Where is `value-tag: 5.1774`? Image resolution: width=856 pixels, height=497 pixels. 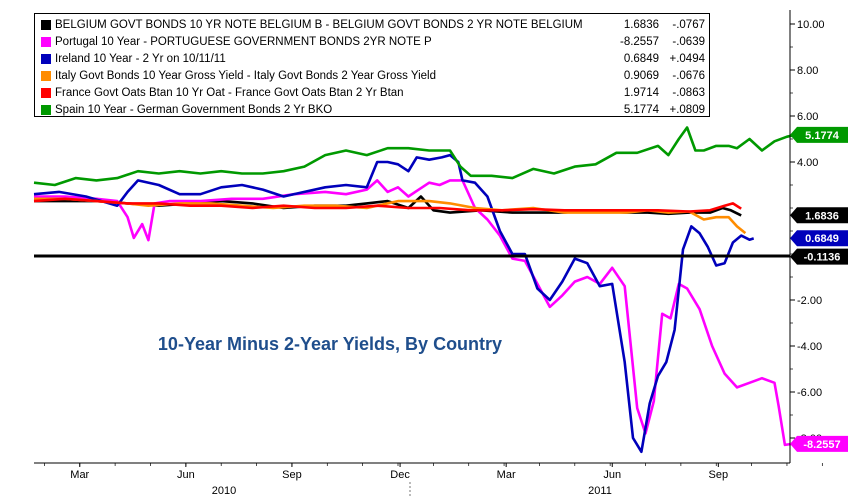 value-tag: 5.1774 is located at coordinates (819, 134).